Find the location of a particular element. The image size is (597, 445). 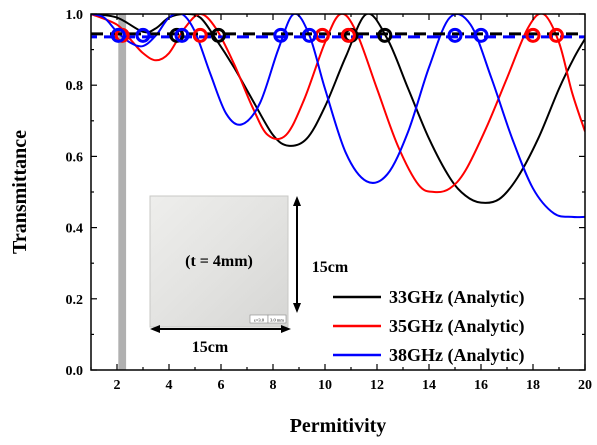

y-tick-label: 0.2 is located at coordinates (75, 300).